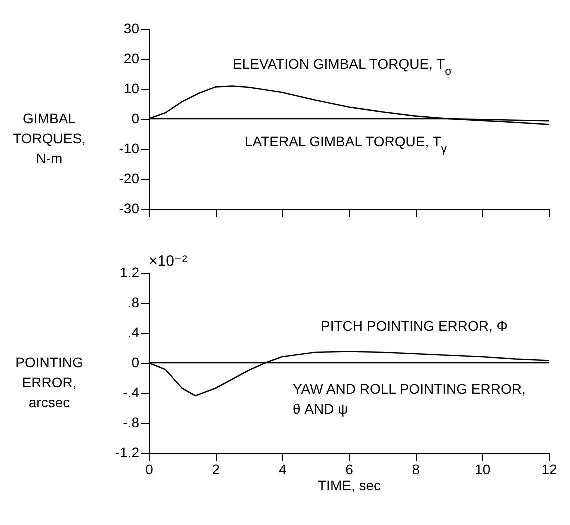  What do you see at coordinates (132, 88) in the screenshot?
I see `y-tick-label: 10` at bounding box center [132, 88].